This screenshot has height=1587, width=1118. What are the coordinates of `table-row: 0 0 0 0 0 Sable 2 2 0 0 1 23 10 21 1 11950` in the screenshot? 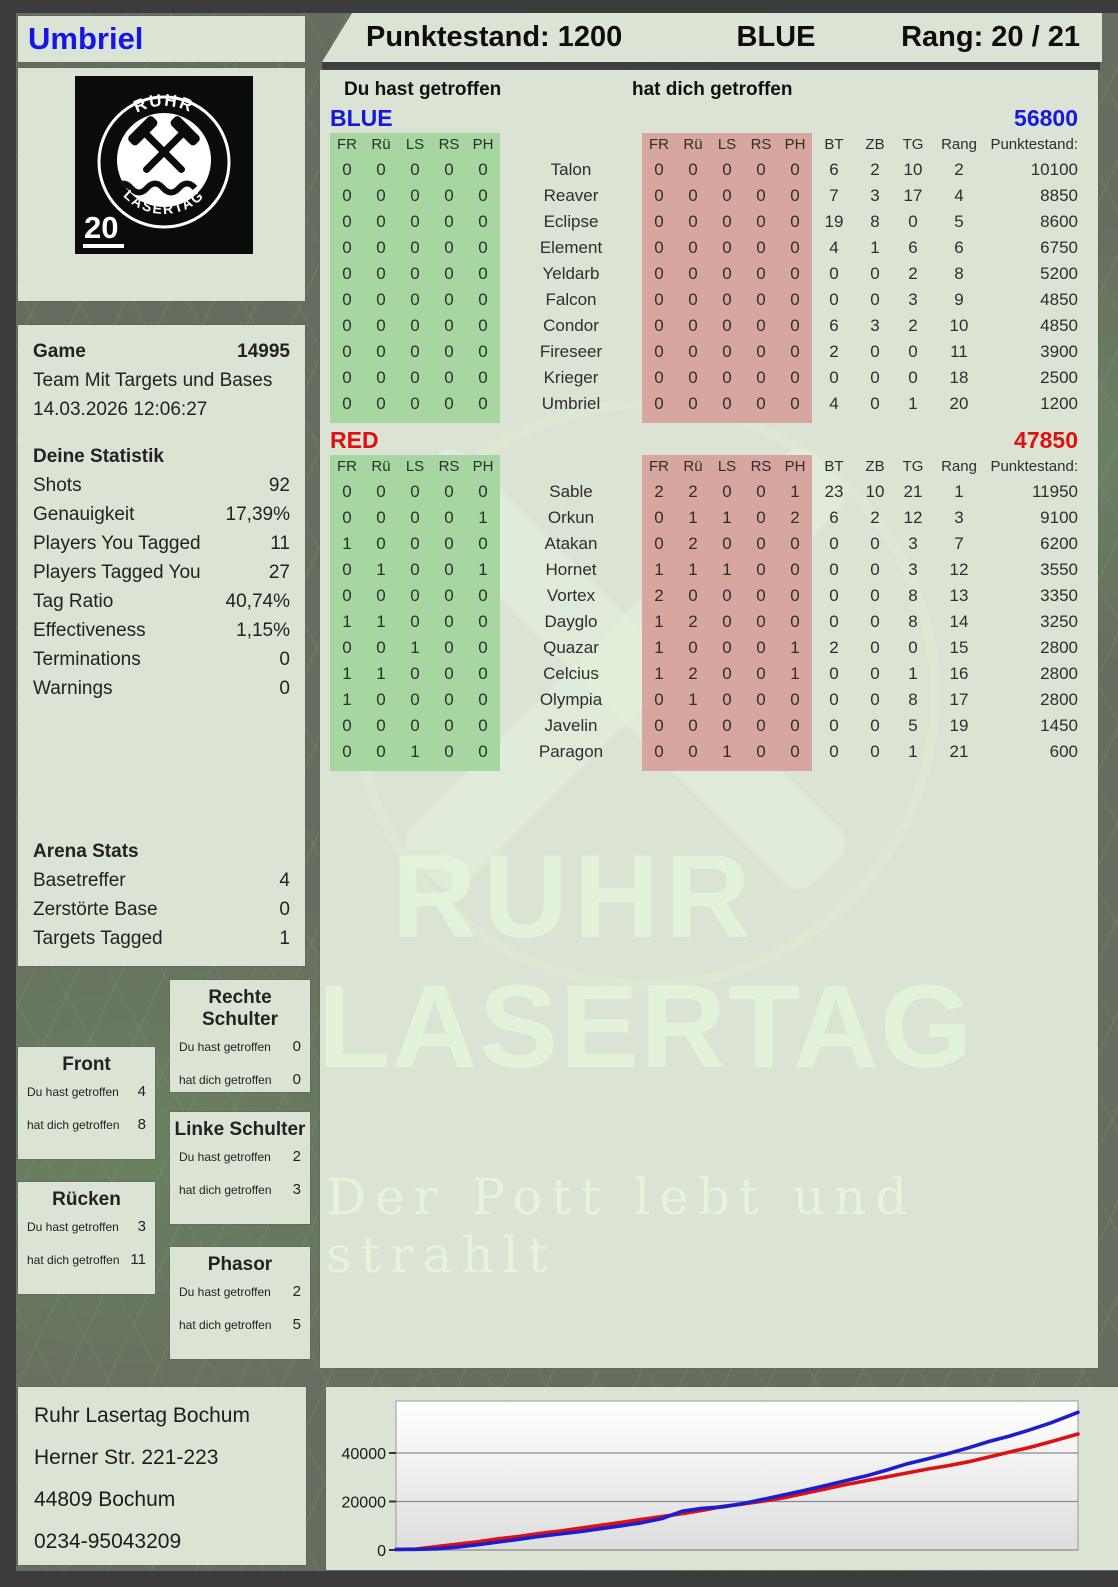 It's located at (709, 492).